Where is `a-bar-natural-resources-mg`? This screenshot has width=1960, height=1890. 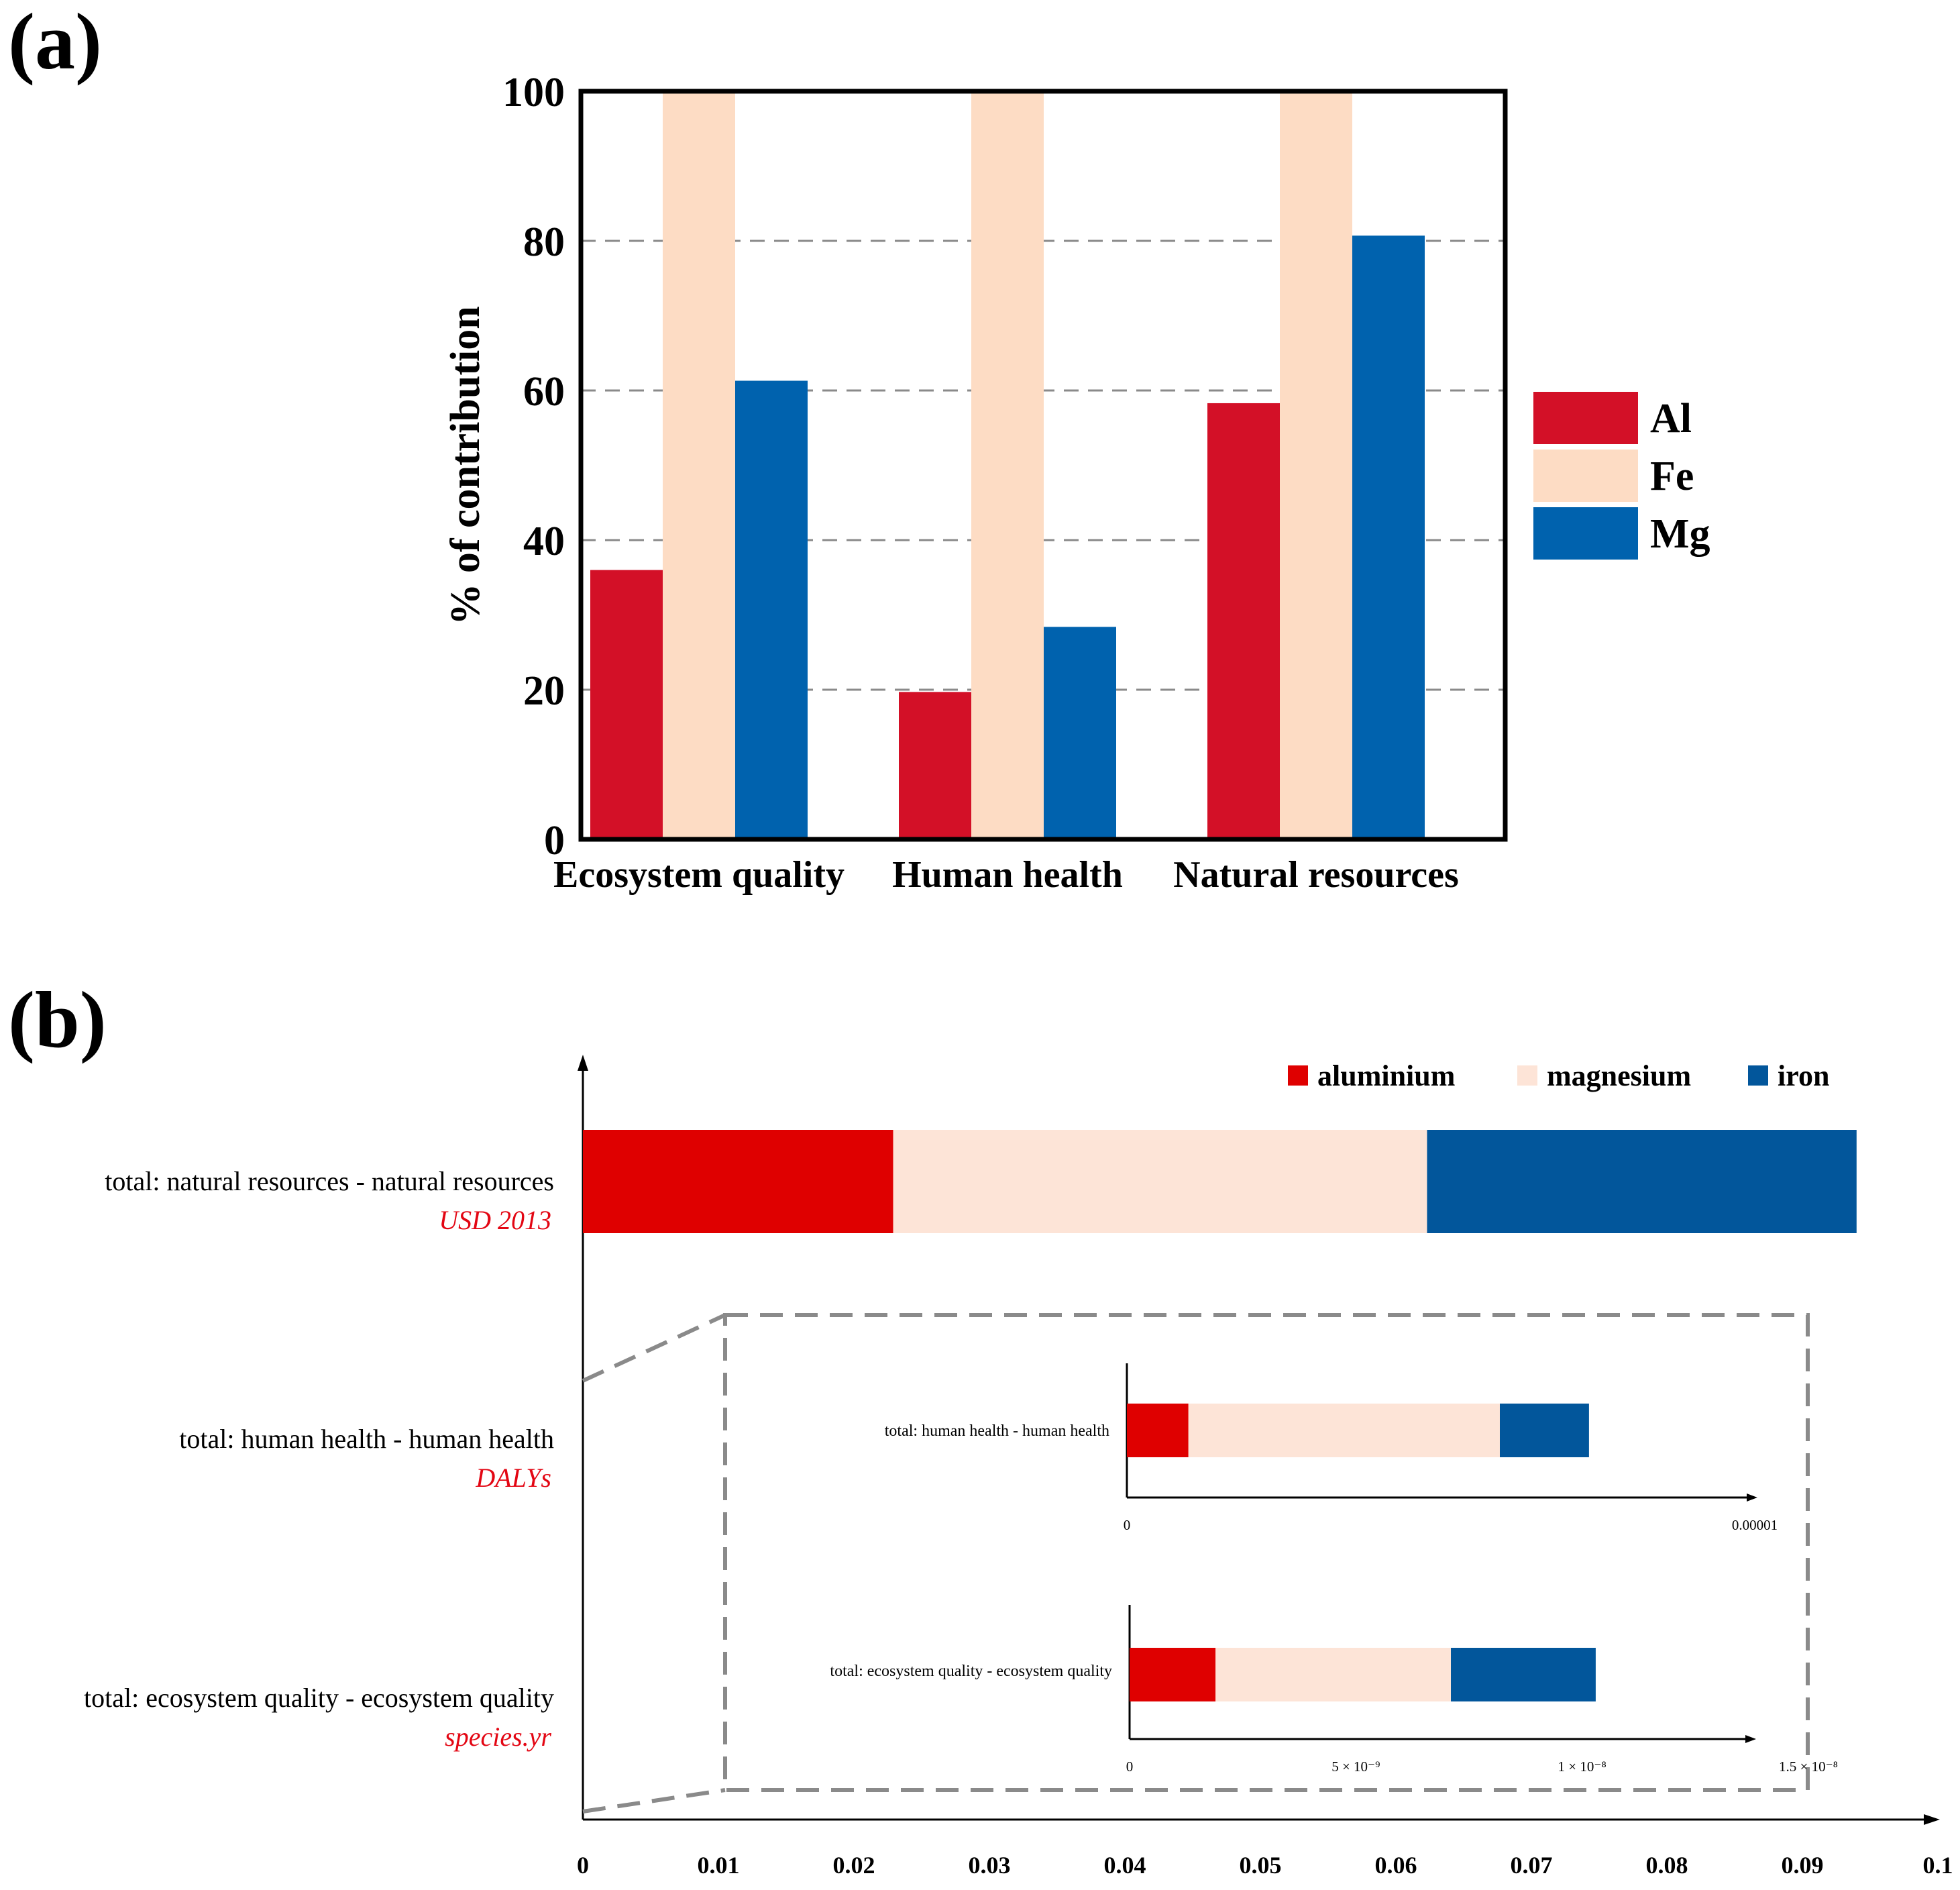
a-bar-natural-resources-mg is located at coordinates (1388, 537).